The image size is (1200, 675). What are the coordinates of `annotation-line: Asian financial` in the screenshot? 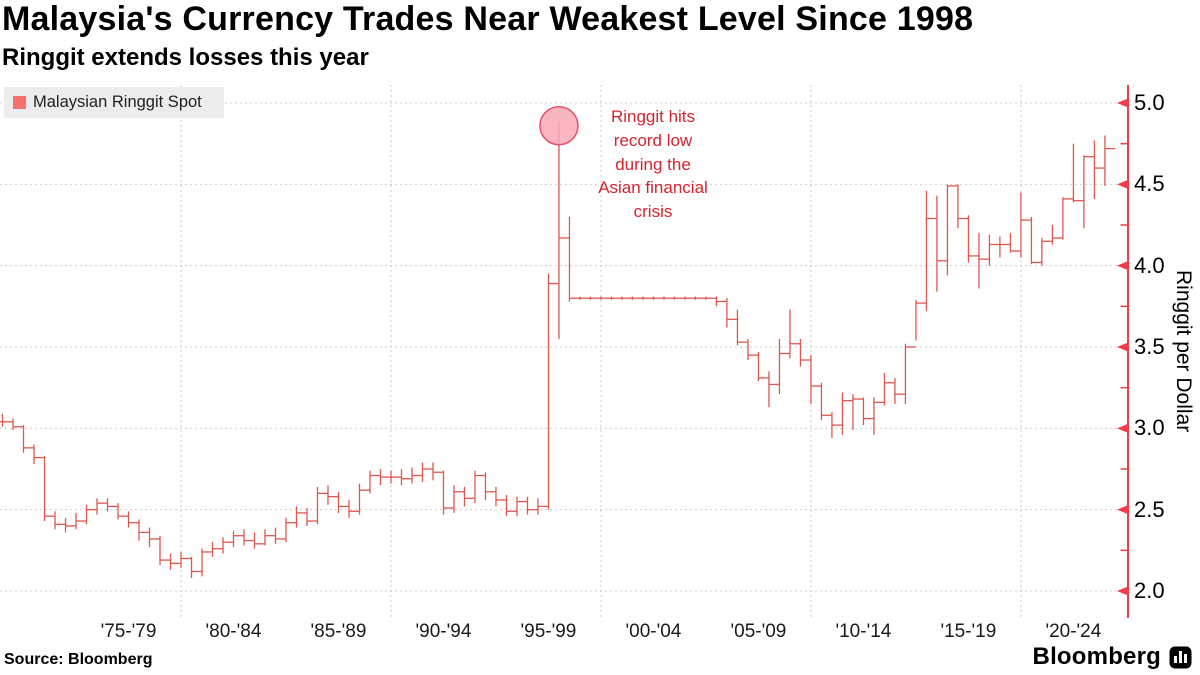 It's located at (653, 188).